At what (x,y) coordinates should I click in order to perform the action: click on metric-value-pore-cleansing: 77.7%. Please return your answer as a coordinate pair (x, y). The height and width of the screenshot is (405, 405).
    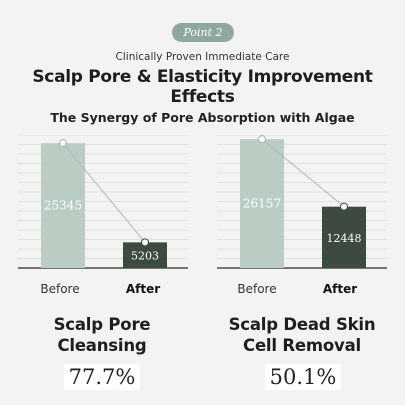
    Looking at the image, I should click on (102, 377).